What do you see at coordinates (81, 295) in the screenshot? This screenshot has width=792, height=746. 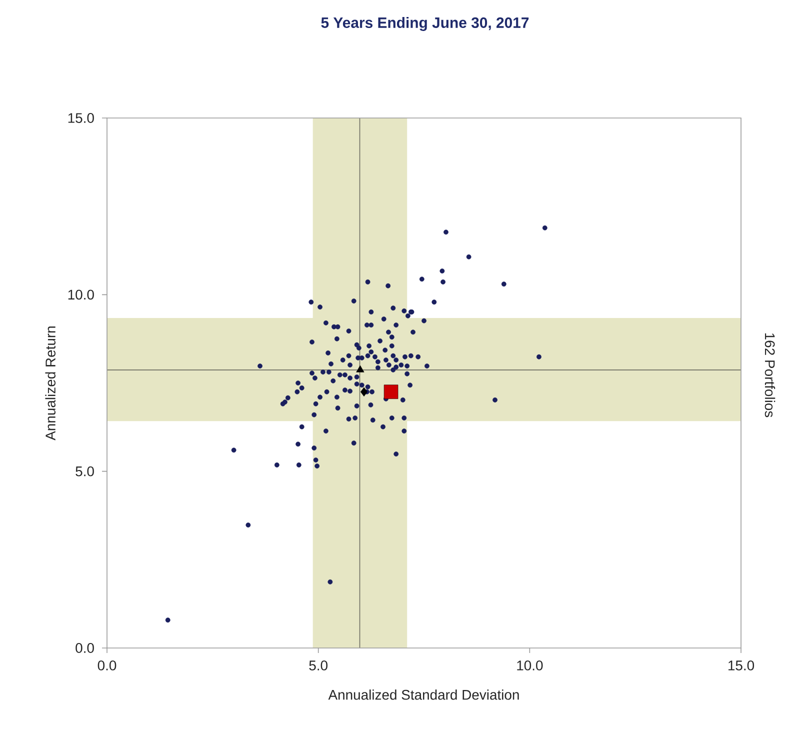 I see `y-tick-label: 10.0` at bounding box center [81, 295].